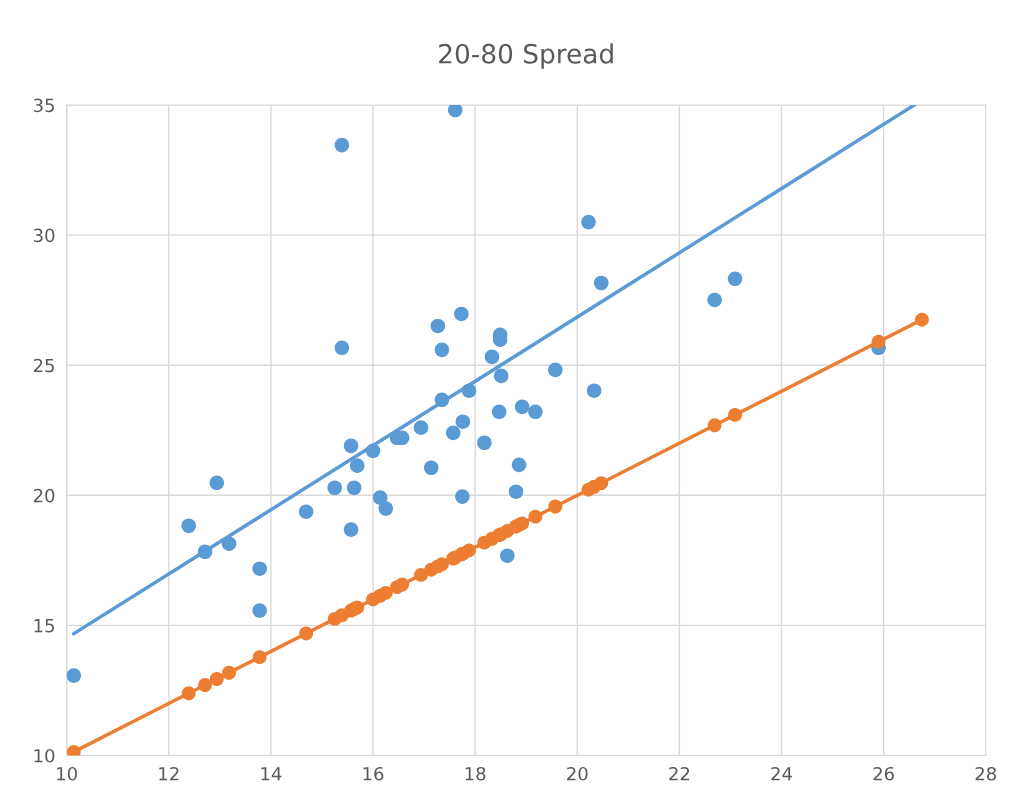  What do you see at coordinates (44, 755) in the screenshot?
I see `y-tick-label: 10` at bounding box center [44, 755].